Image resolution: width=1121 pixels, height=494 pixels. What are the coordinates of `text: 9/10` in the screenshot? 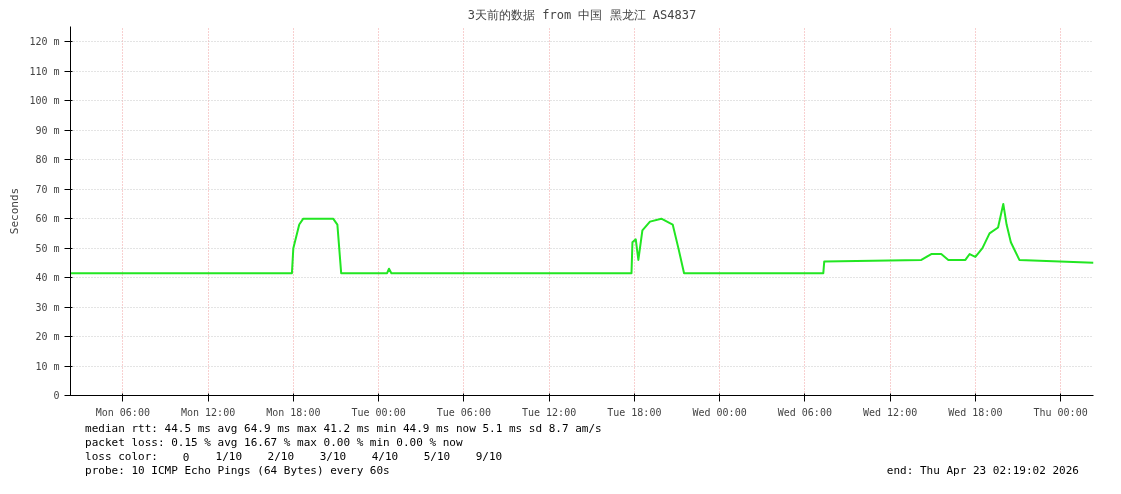 It's located at (489, 456).